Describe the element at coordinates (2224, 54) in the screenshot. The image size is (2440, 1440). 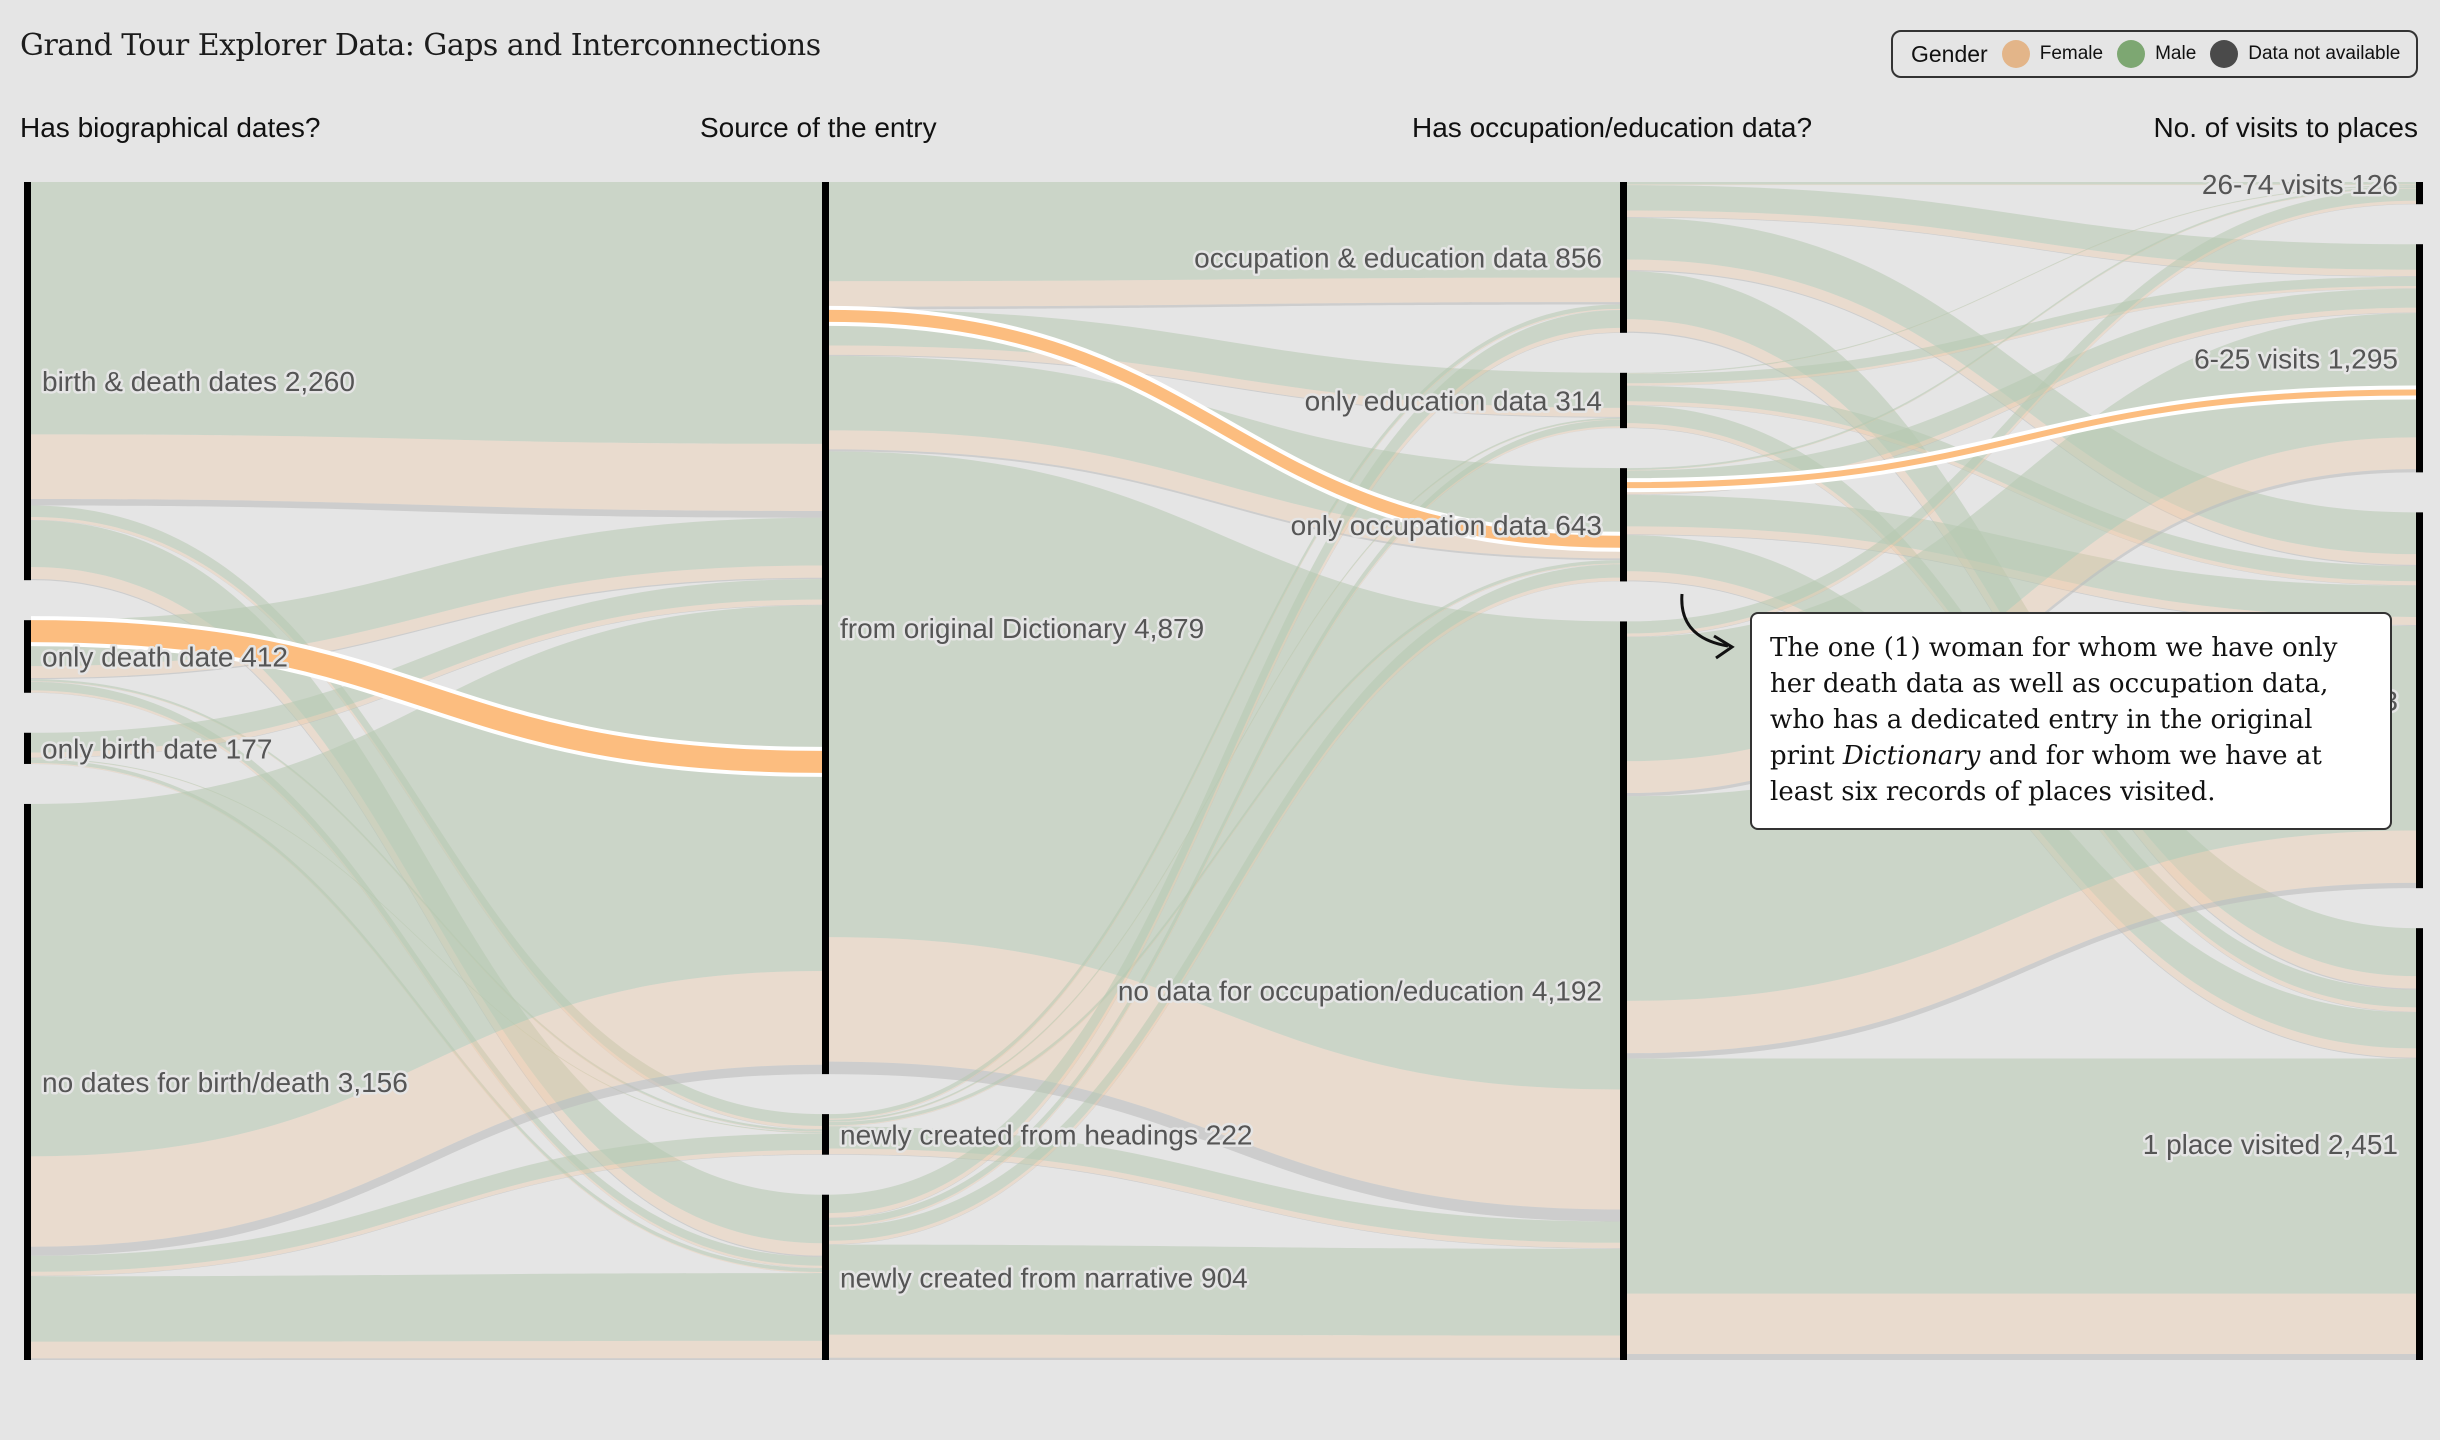
I see `legend-swatch-na` at that location.